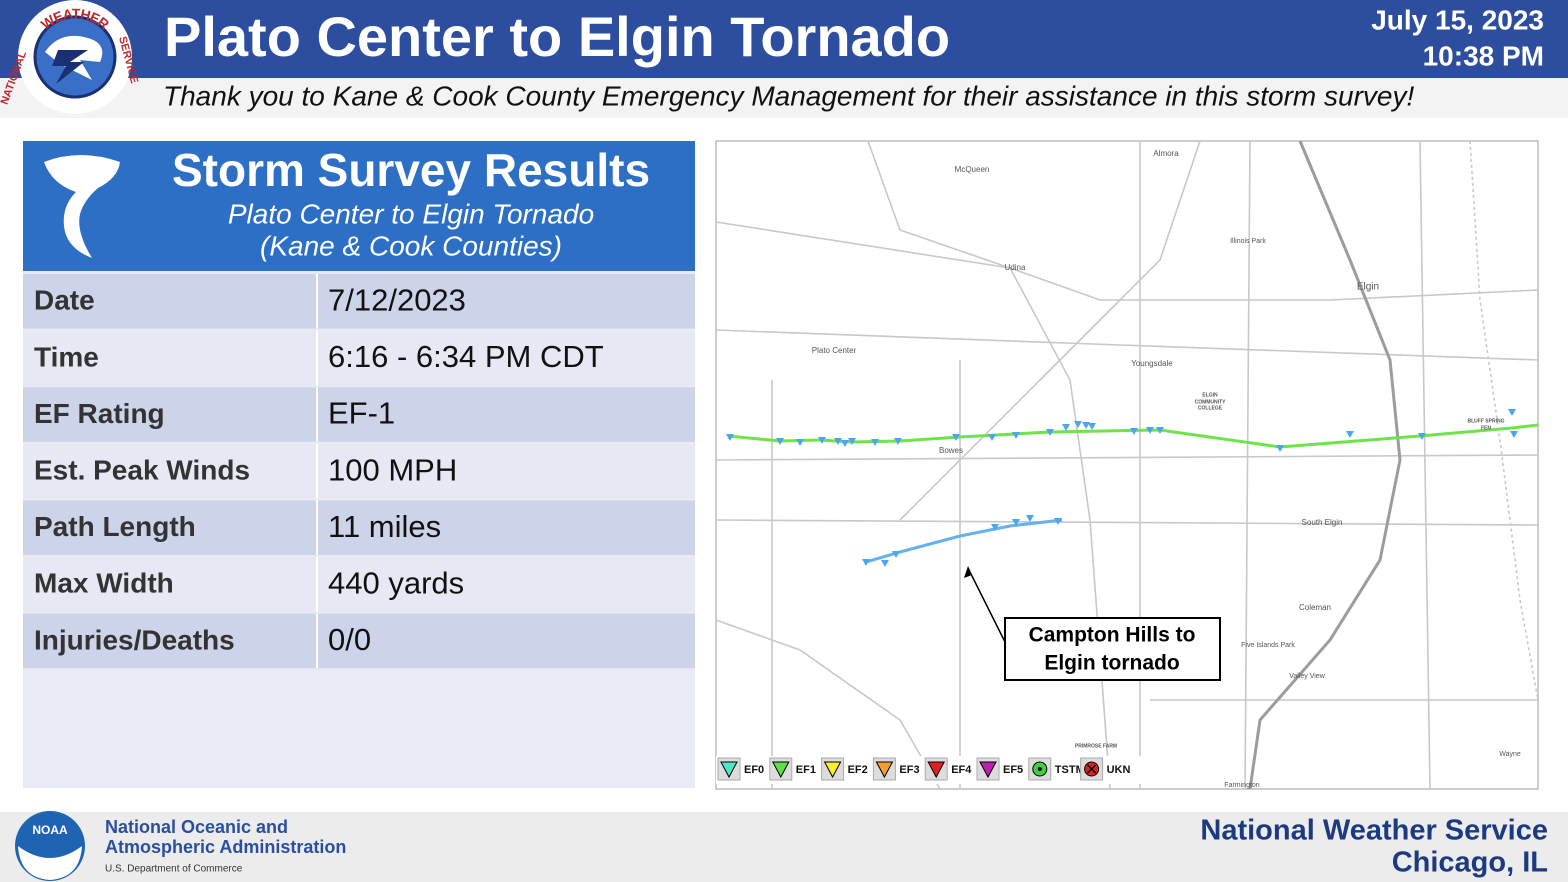 This screenshot has height=882, width=1568. I want to click on place-label: Almora, so click(1166, 153).